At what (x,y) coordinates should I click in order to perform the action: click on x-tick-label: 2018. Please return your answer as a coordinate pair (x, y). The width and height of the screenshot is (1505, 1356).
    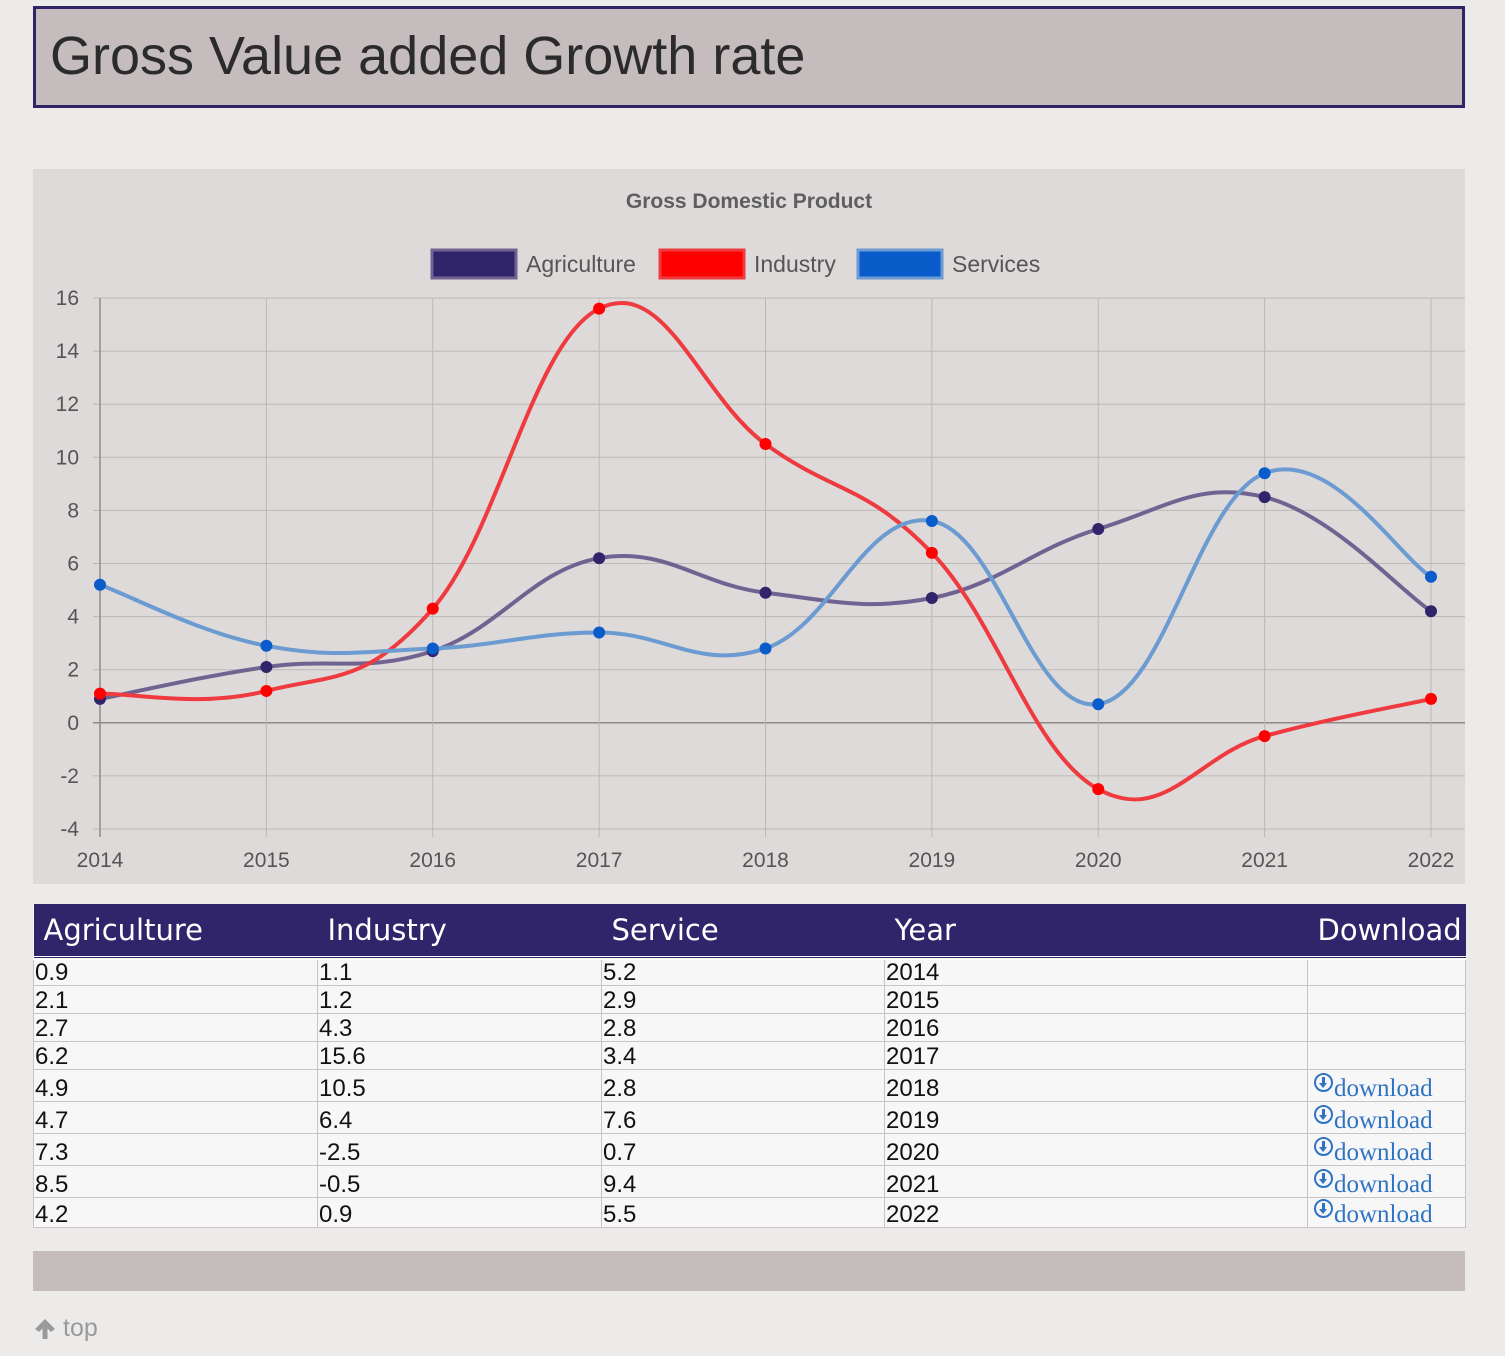
    Looking at the image, I should click on (765, 860).